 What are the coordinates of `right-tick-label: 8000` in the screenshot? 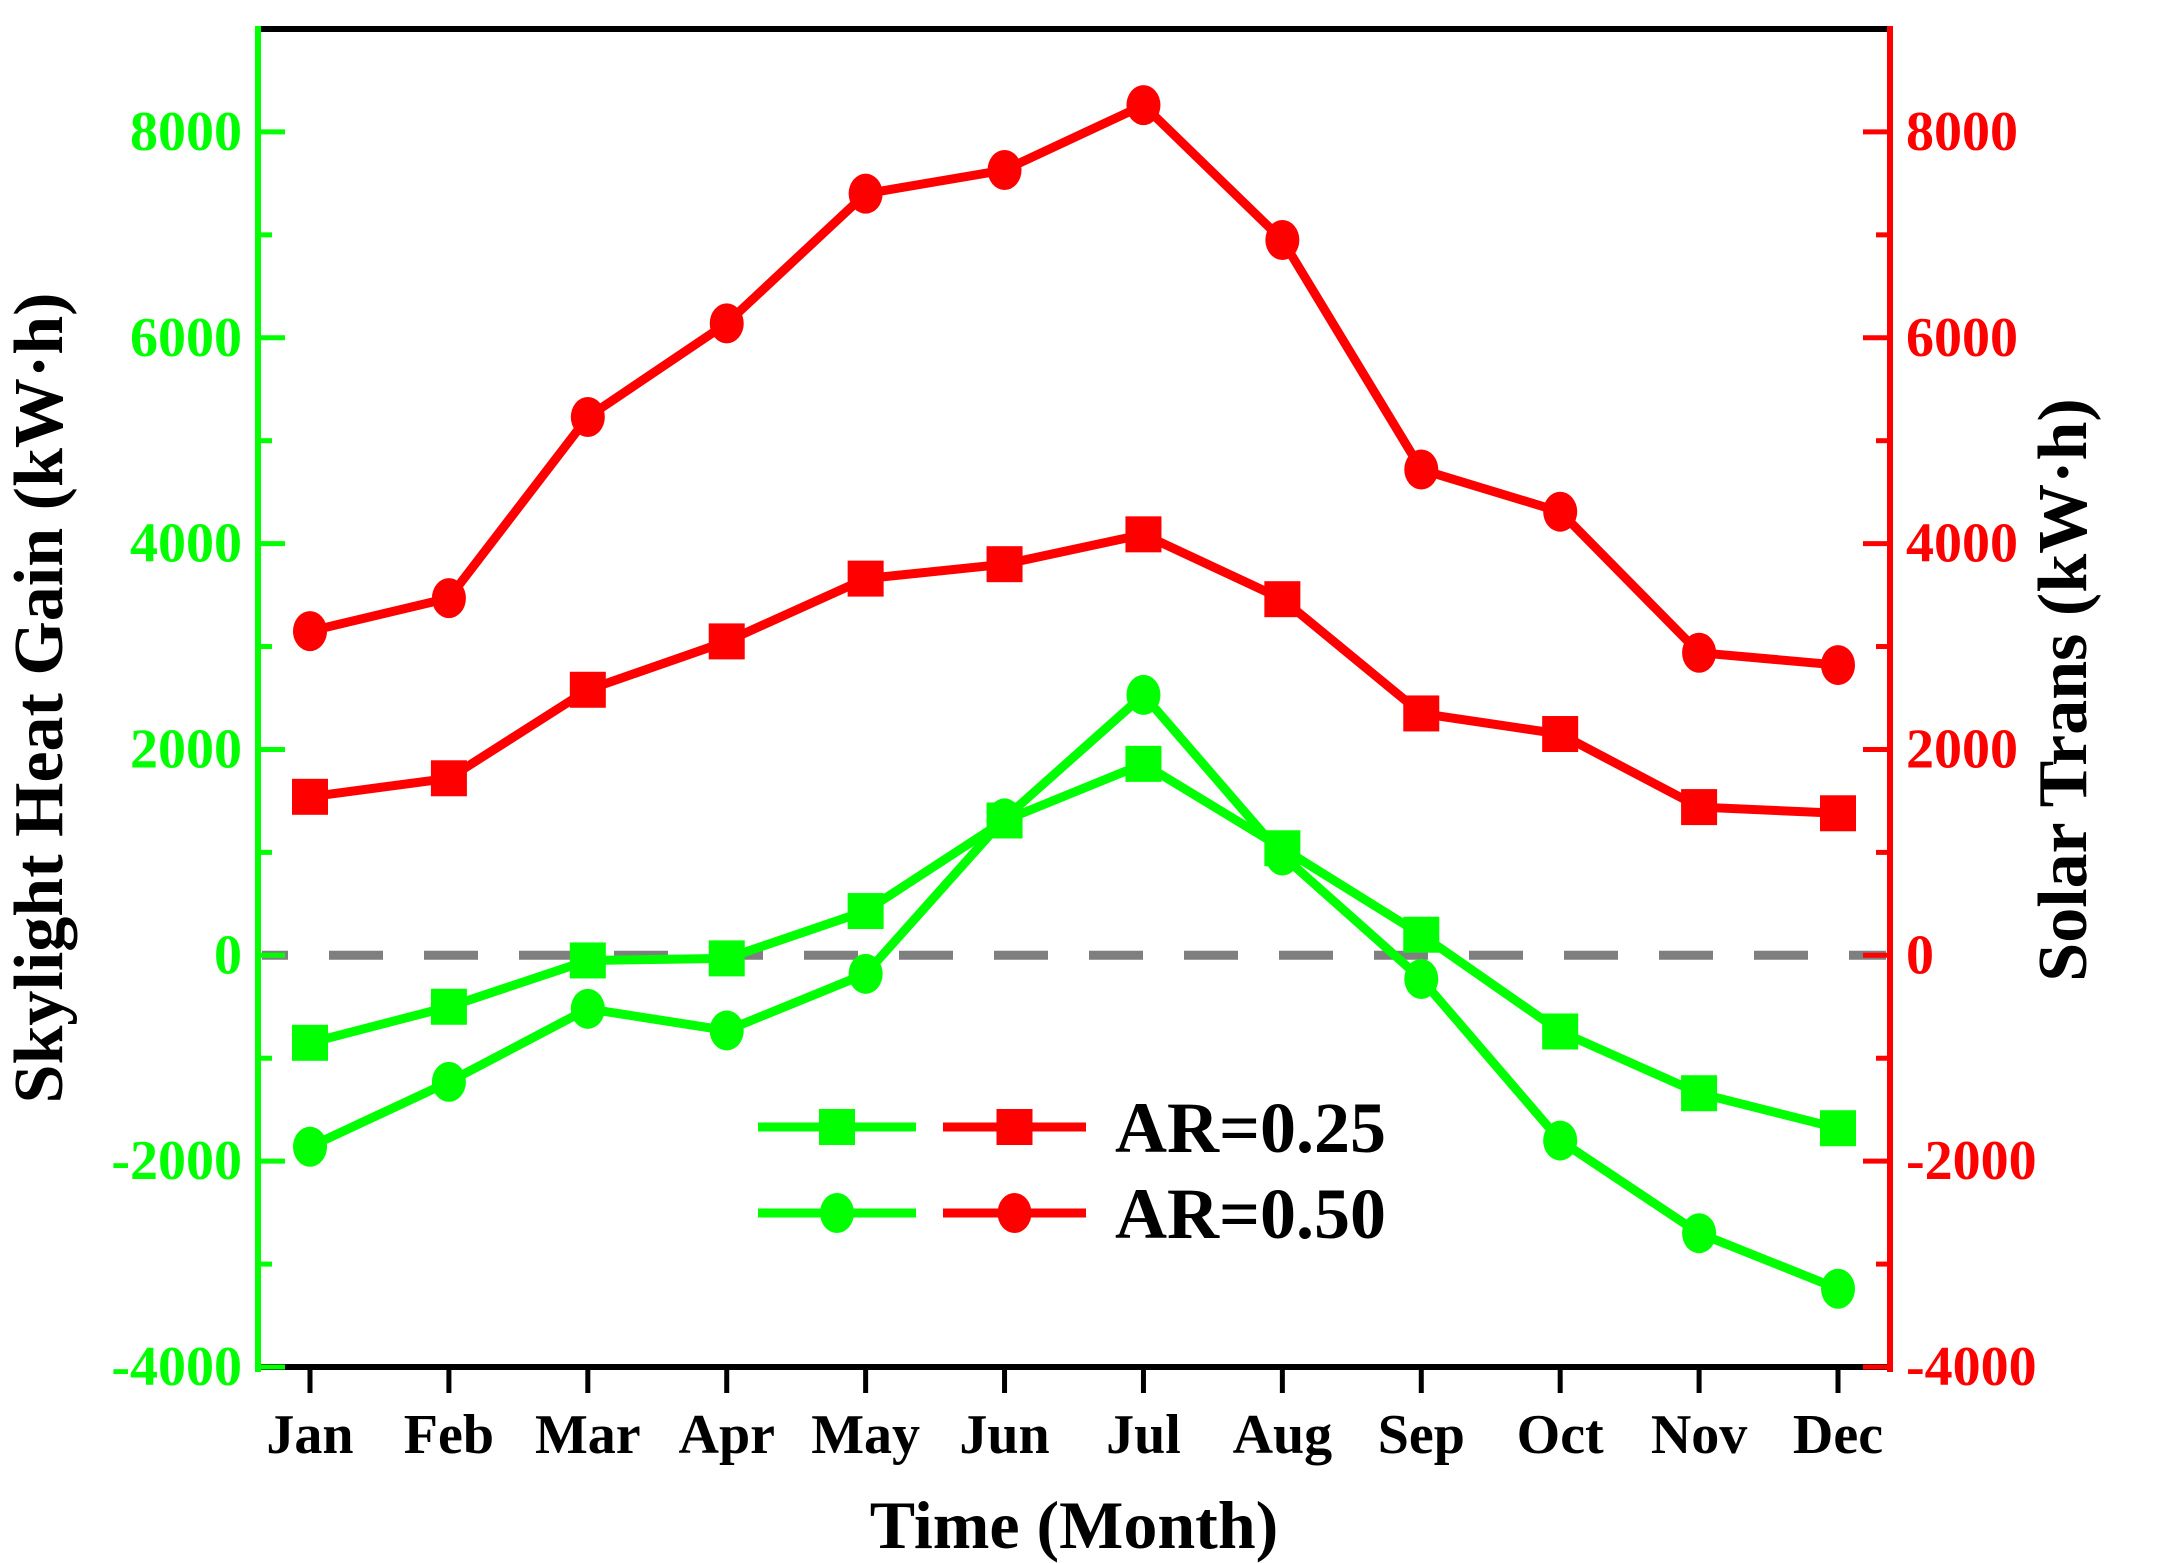 It's located at (1962, 132).